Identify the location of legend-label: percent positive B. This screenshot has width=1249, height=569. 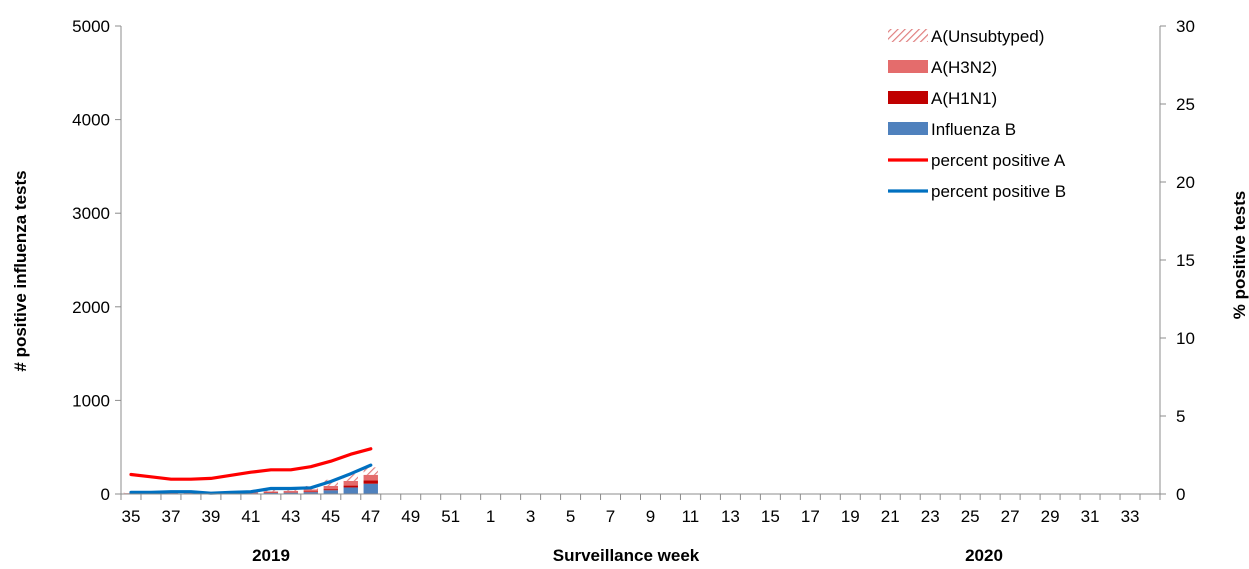
(998, 191).